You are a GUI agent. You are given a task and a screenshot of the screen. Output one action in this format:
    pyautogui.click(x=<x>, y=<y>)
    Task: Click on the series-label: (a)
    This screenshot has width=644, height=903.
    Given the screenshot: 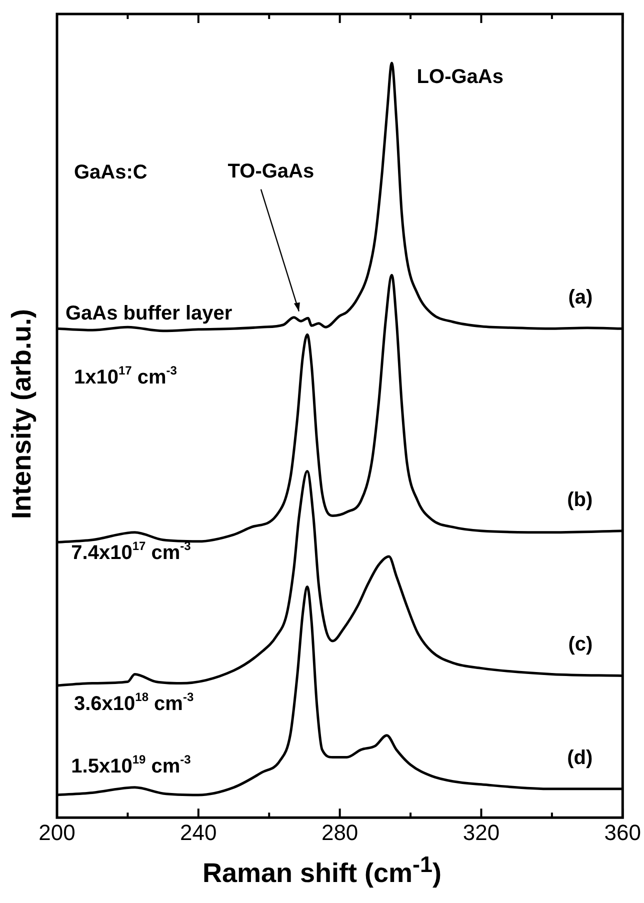 What is the action you would take?
    pyautogui.click(x=580, y=297)
    